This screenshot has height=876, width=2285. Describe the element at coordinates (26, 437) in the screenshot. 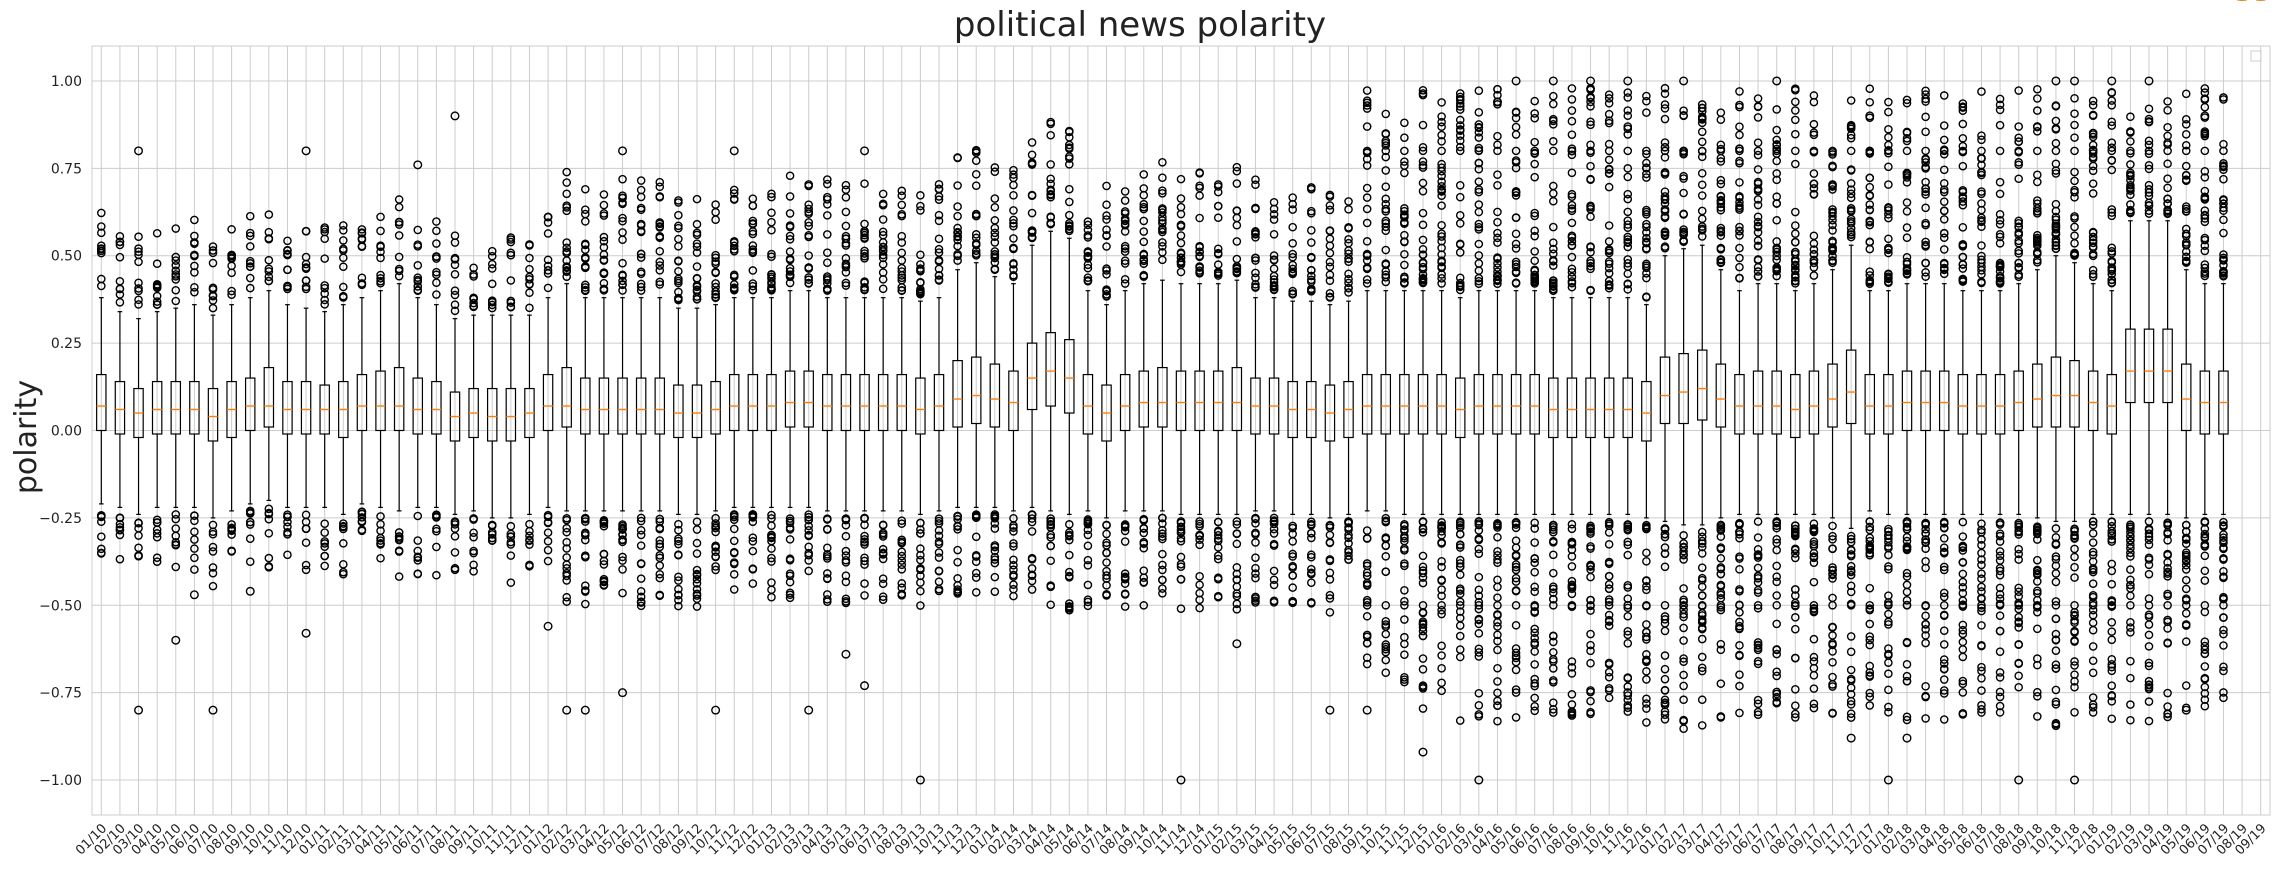

I see `y-axis-label: polarity` at that location.